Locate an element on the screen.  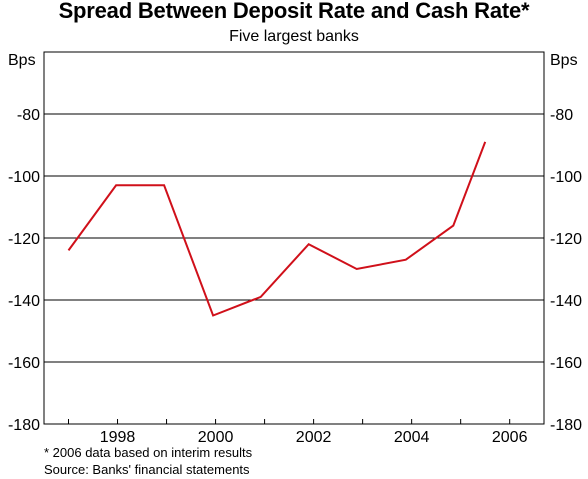
x-tick-label: 2004 is located at coordinates (412, 437).